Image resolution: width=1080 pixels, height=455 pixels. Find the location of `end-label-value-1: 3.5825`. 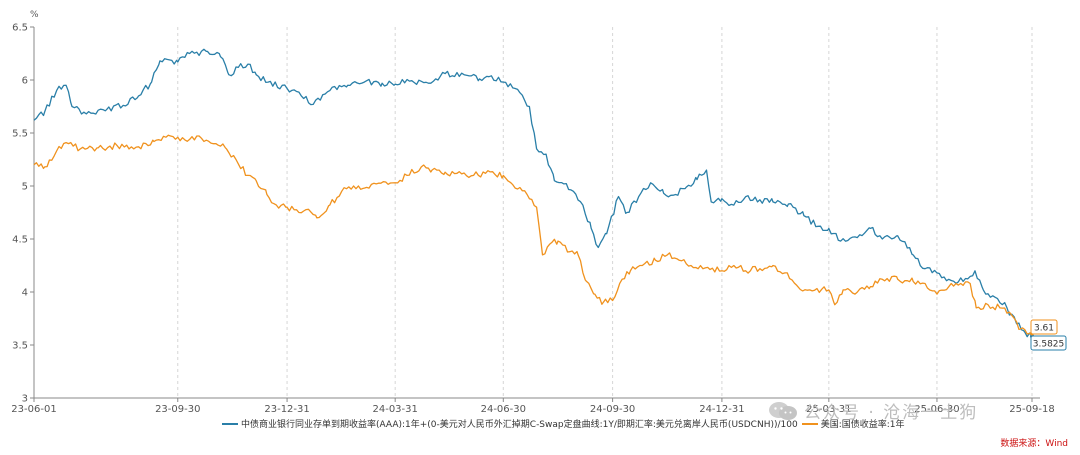

end-label-value-1: 3.5825 is located at coordinates (1049, 345).